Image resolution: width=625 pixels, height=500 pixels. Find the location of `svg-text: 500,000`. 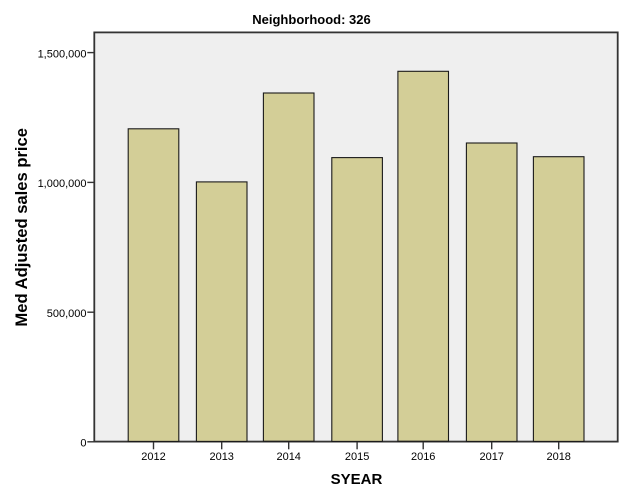

svg-text: 500,000 is located at coordinates (67, 314).